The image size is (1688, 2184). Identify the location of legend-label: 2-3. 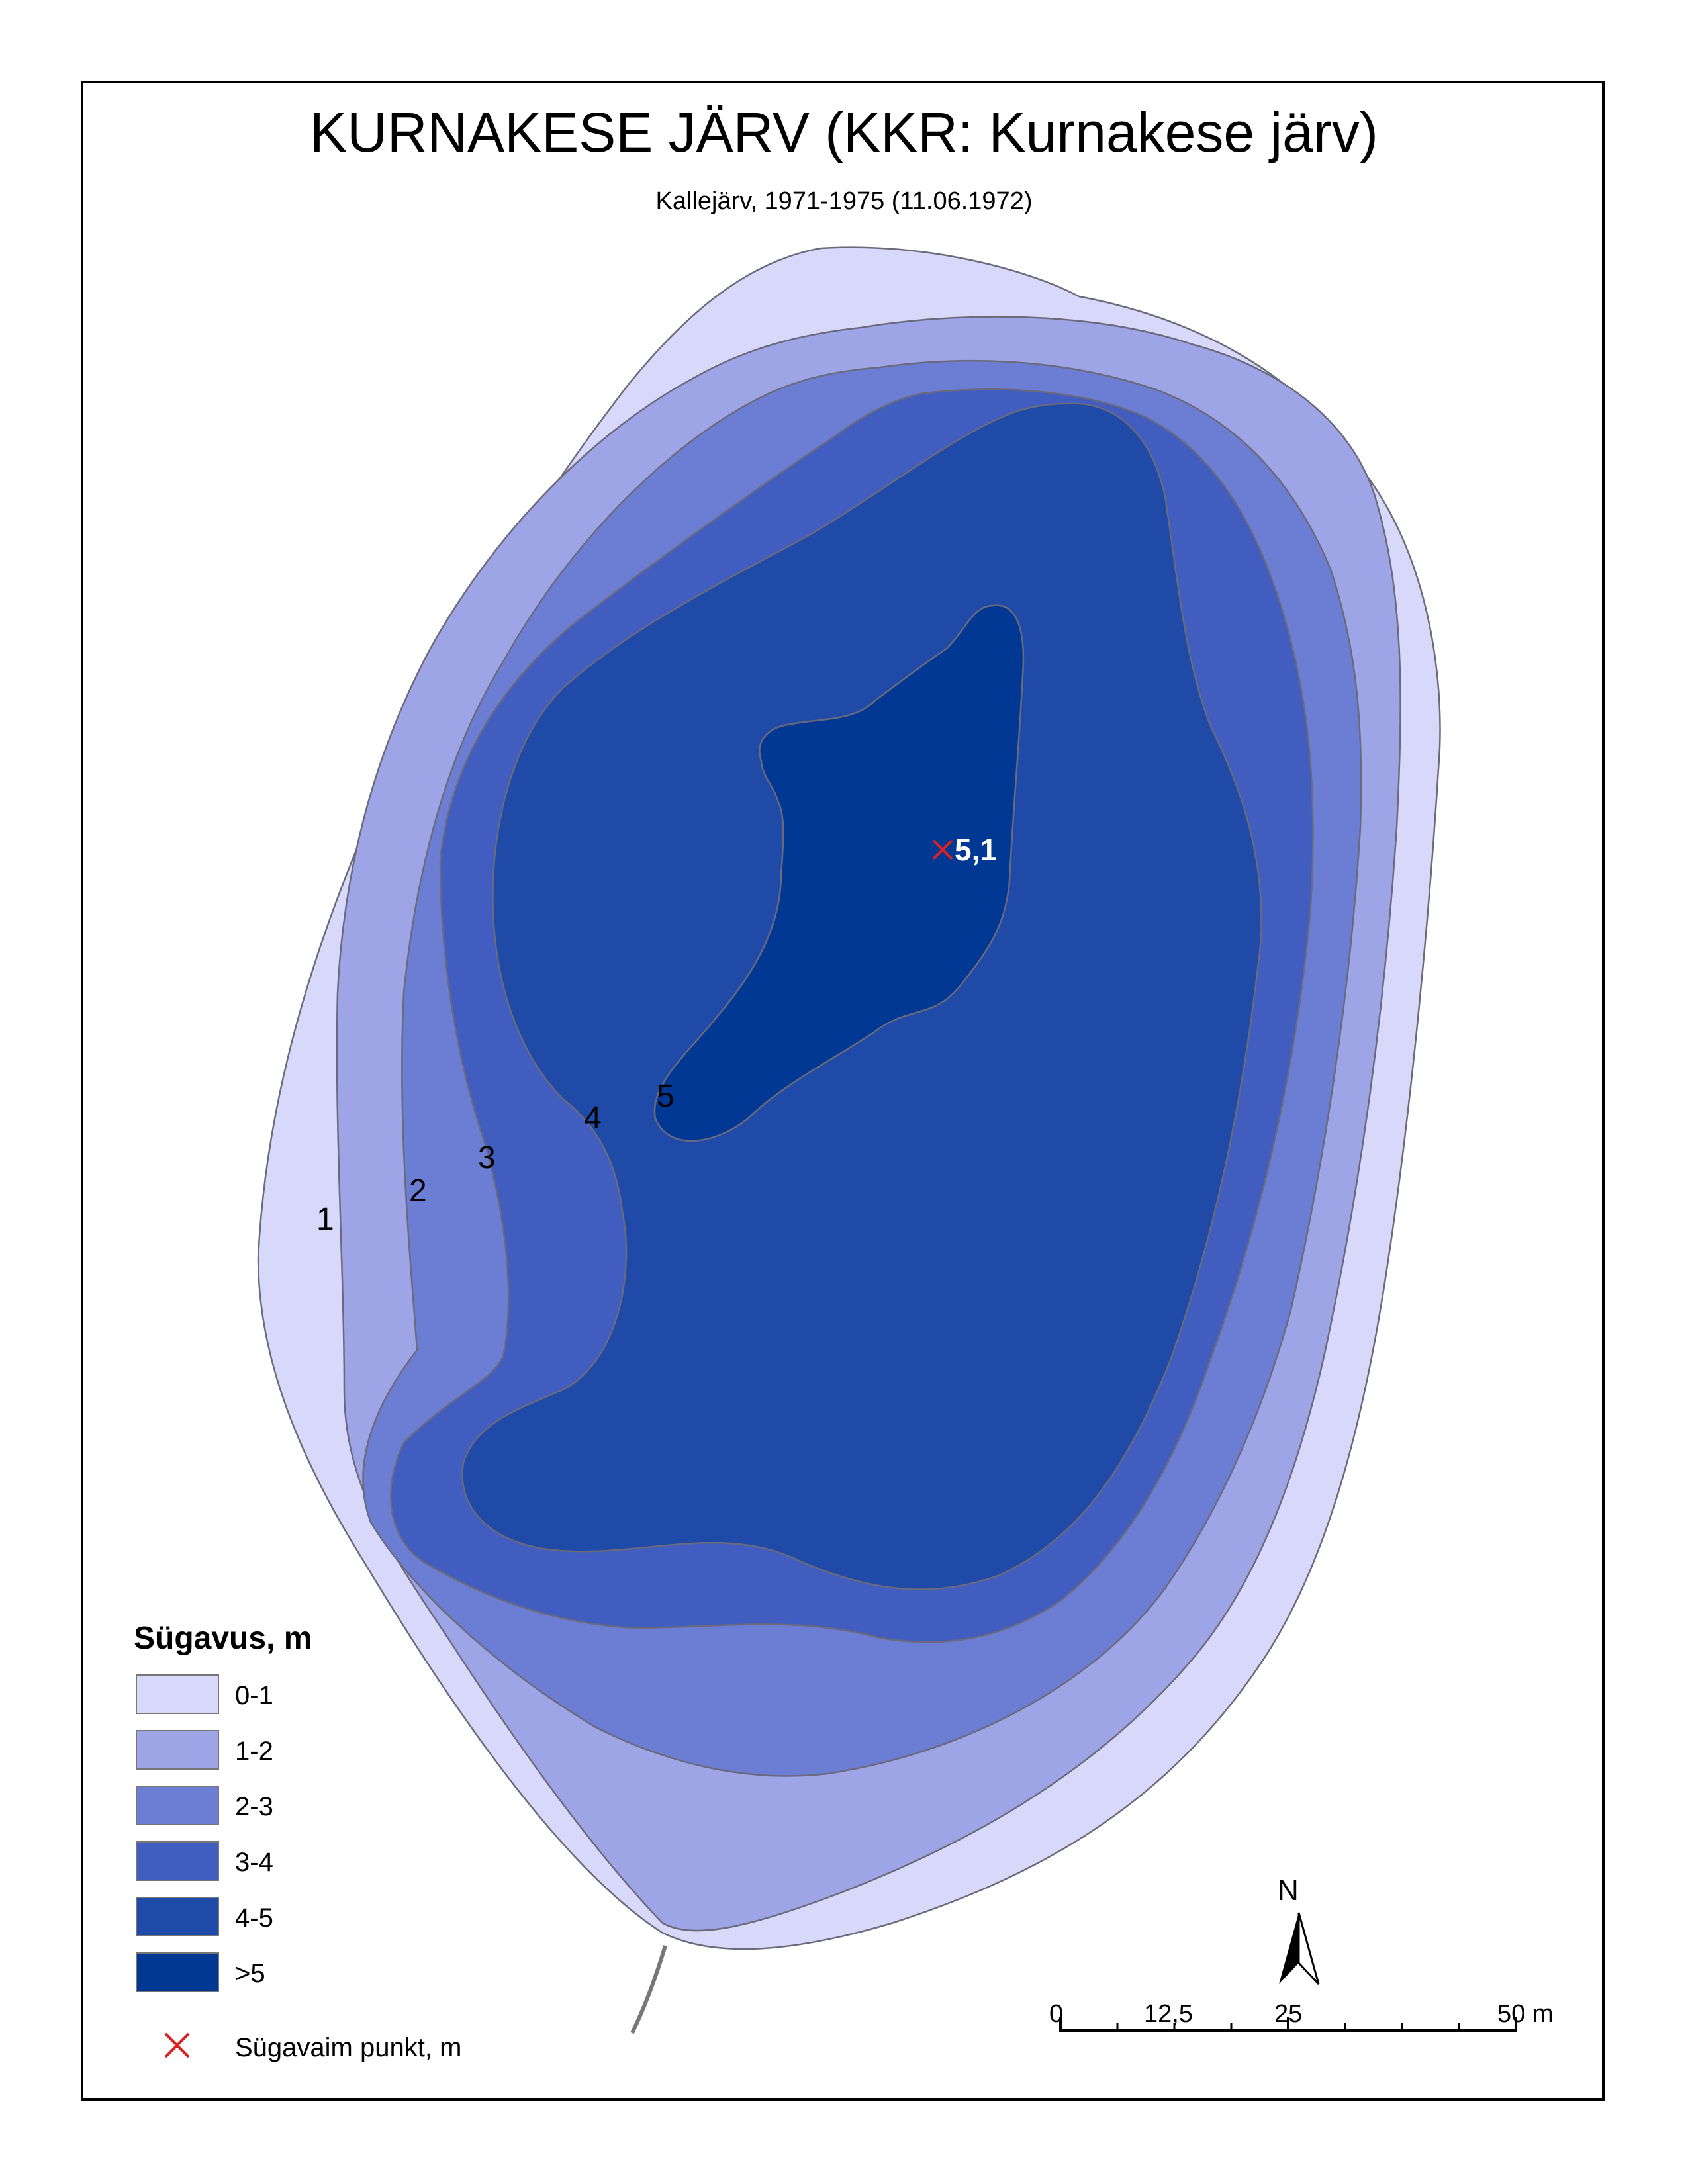
(254, 1806).